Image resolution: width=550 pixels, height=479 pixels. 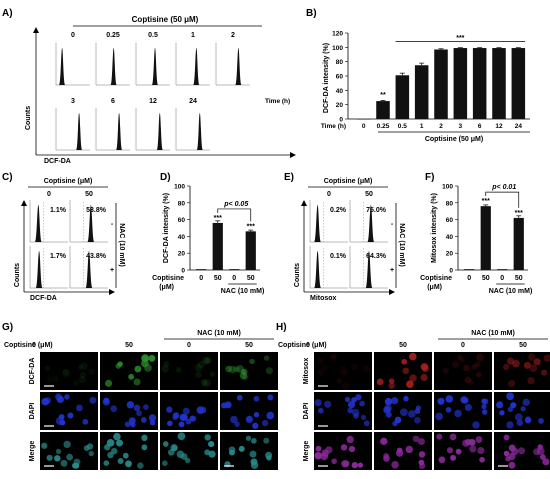 I want to click on panelF-bar, so click(x=485, y=238).